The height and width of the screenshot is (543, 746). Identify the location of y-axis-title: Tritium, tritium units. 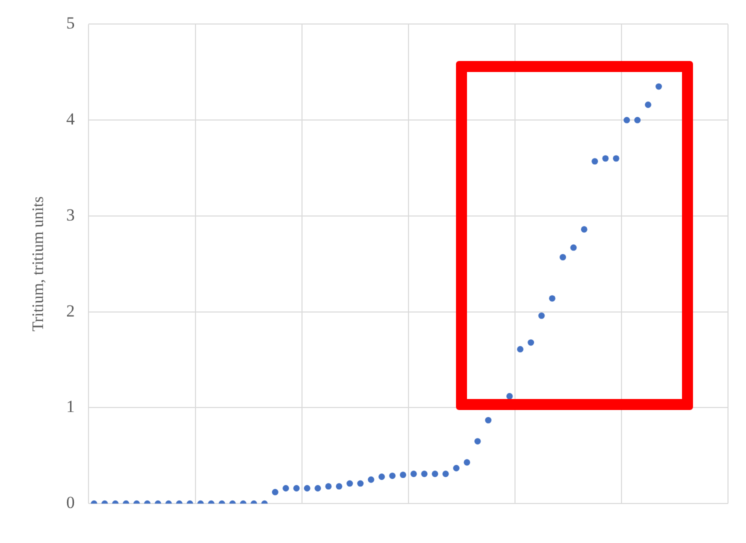
(38, 264).